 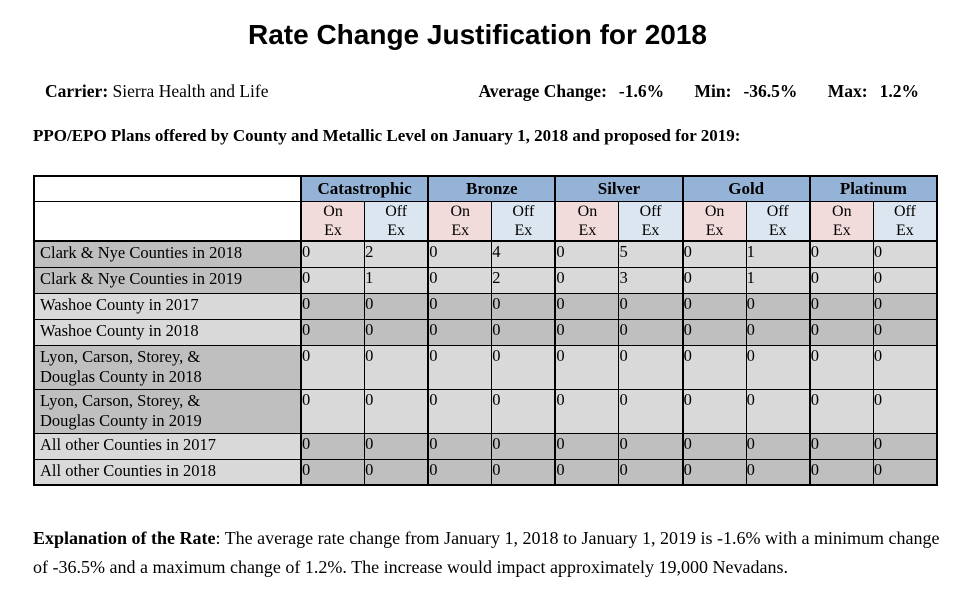 I want to click on rate-stats: Average Change: -1.6% Min: -36.5% Max: 1.2%, so click(x=698, y=91).